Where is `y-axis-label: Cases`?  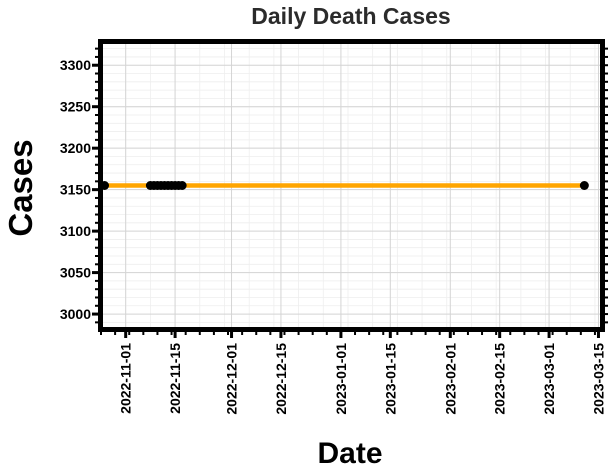 y-axis-label: Cases is located at coordinates (20, 187).